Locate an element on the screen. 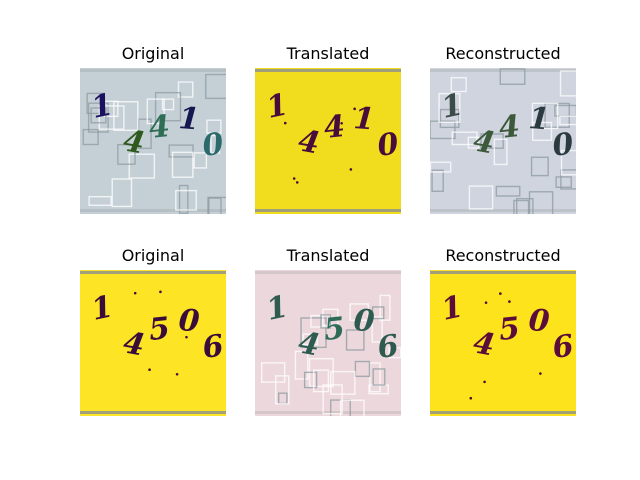 This screenshot has height=480, width=640. captcha-image: 14 5 06 is located at coordinates (328, 343).